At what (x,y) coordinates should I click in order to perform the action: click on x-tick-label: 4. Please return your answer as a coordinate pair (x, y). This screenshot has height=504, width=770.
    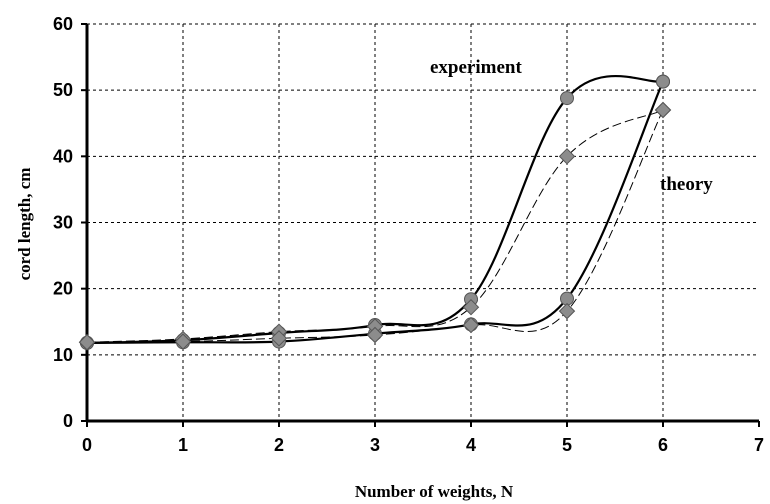
    Looking at the image, I should click on (471, 445).